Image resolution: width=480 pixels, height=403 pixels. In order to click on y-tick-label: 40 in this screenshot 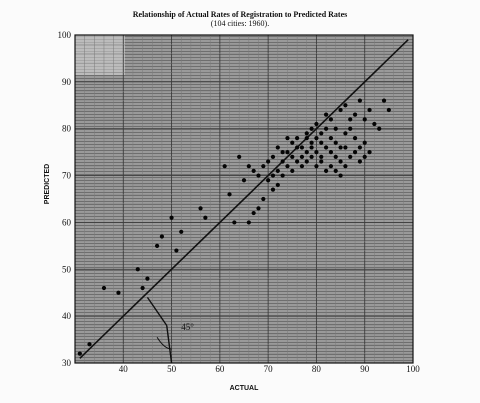, I will do `click(67, 316)`.